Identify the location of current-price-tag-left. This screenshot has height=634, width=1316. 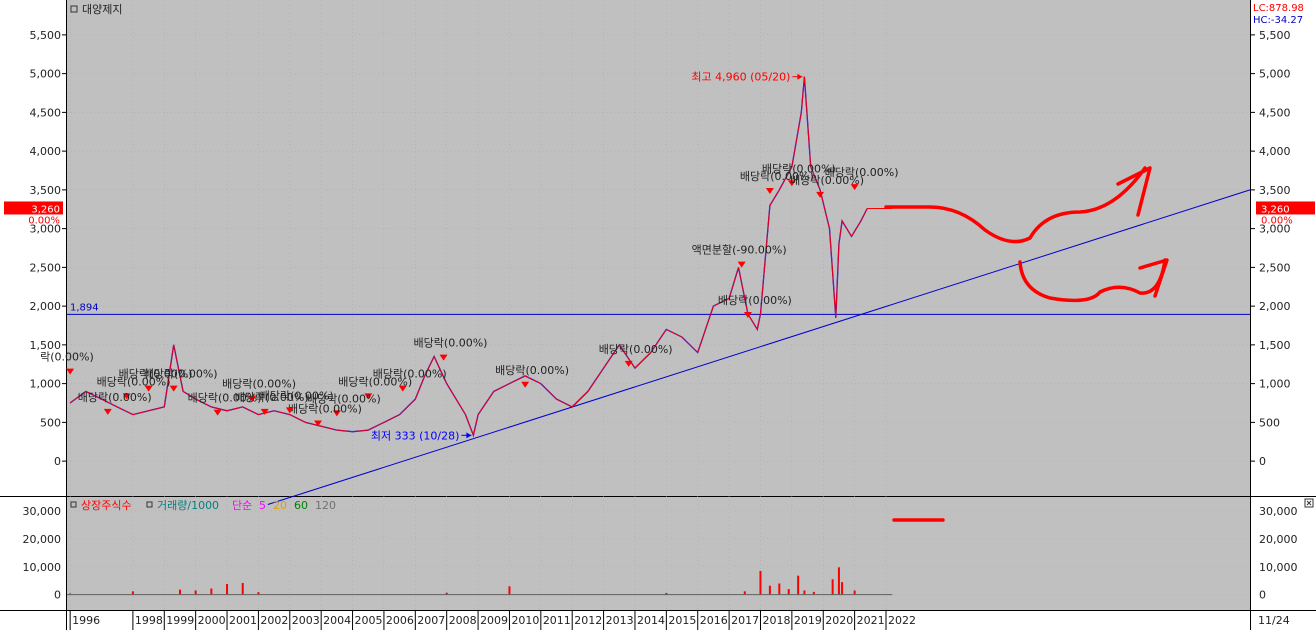
(33, 208).